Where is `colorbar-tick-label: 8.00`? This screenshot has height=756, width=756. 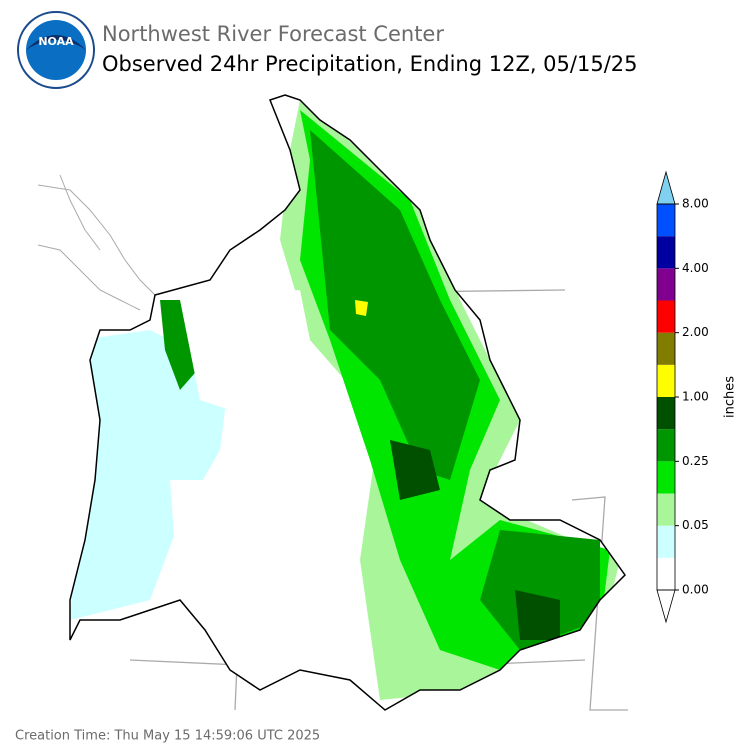 colorbar-tick-label: 8.00 is located at coordinates (695, 204).